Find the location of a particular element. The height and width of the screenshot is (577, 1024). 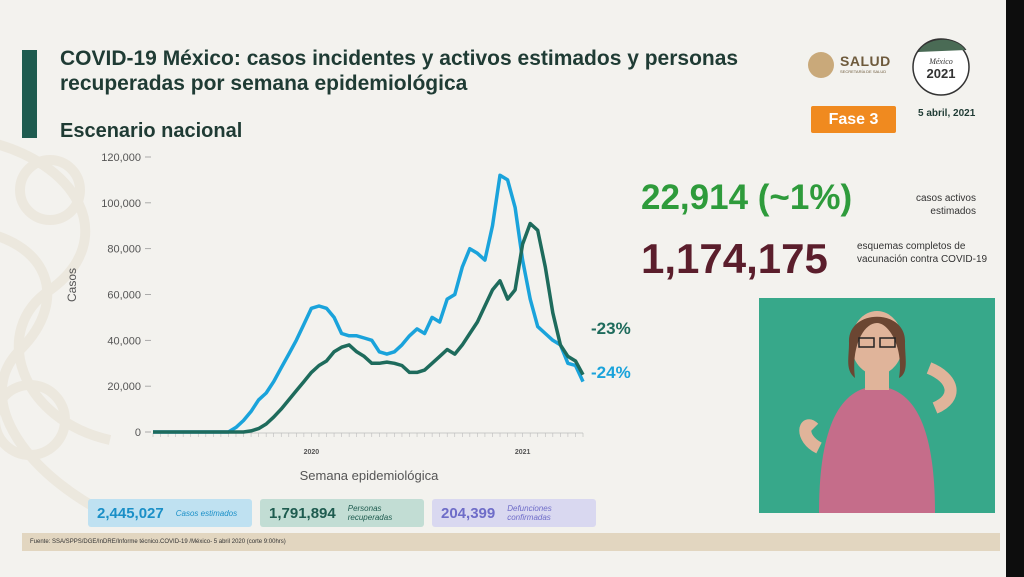

series-end-label: -23% is located at coordinates (611, 328).